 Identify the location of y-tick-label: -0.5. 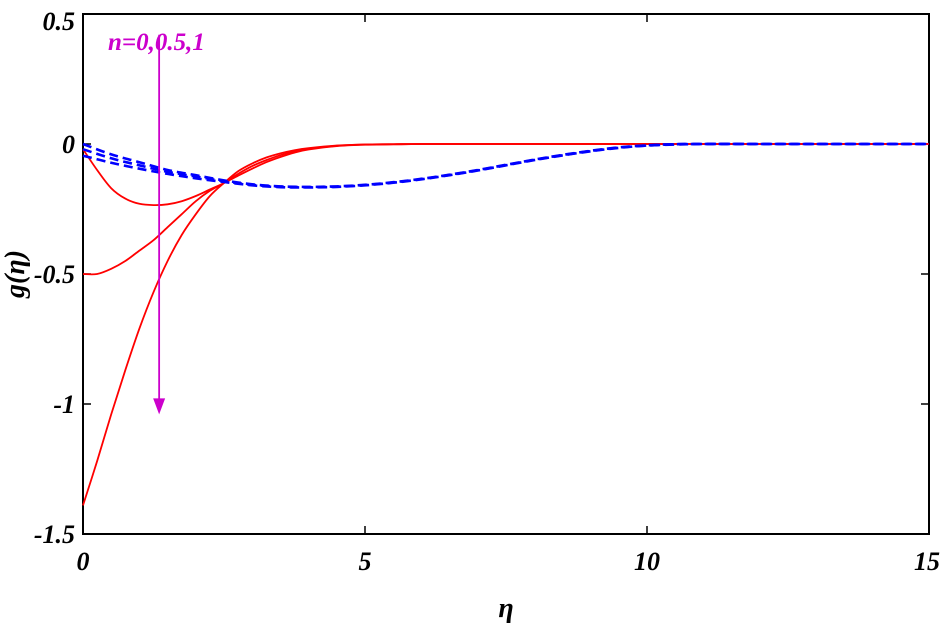
(54, 274).